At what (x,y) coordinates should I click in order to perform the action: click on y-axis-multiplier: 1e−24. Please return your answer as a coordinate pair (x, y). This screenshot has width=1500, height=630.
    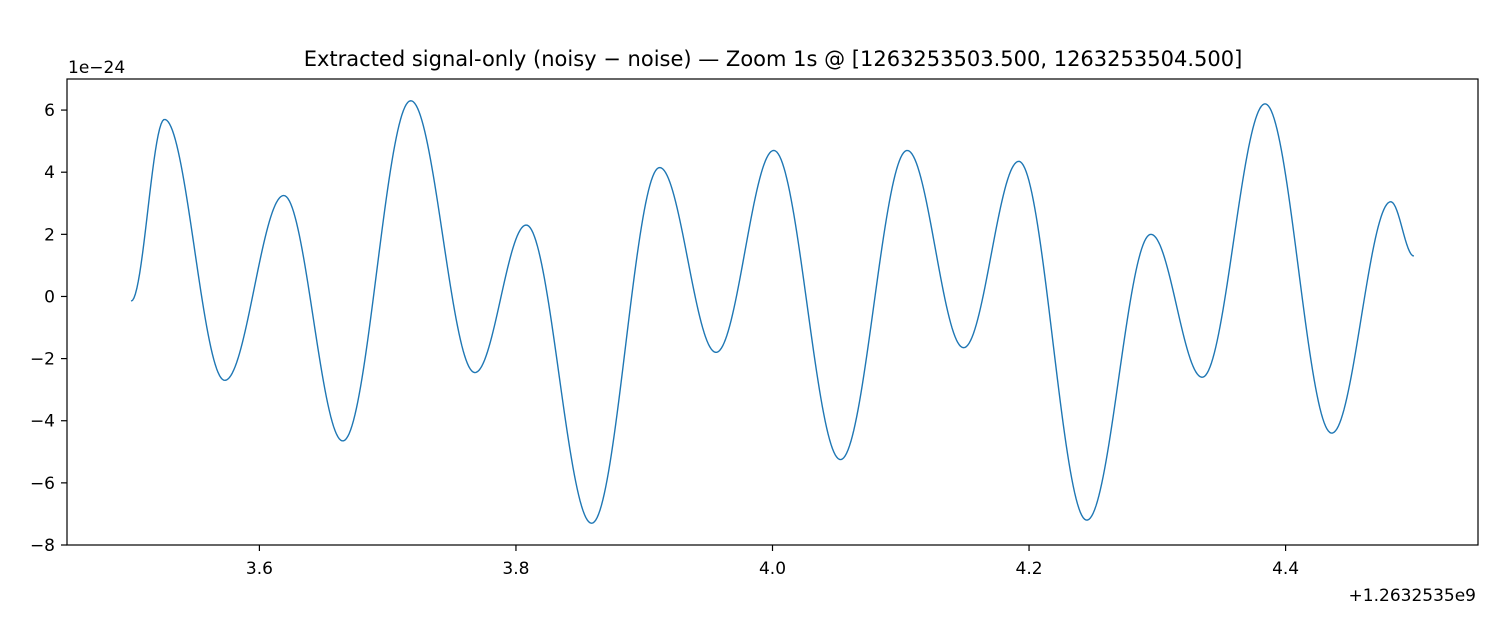
    Looking at the image, I should click on (96, 68).